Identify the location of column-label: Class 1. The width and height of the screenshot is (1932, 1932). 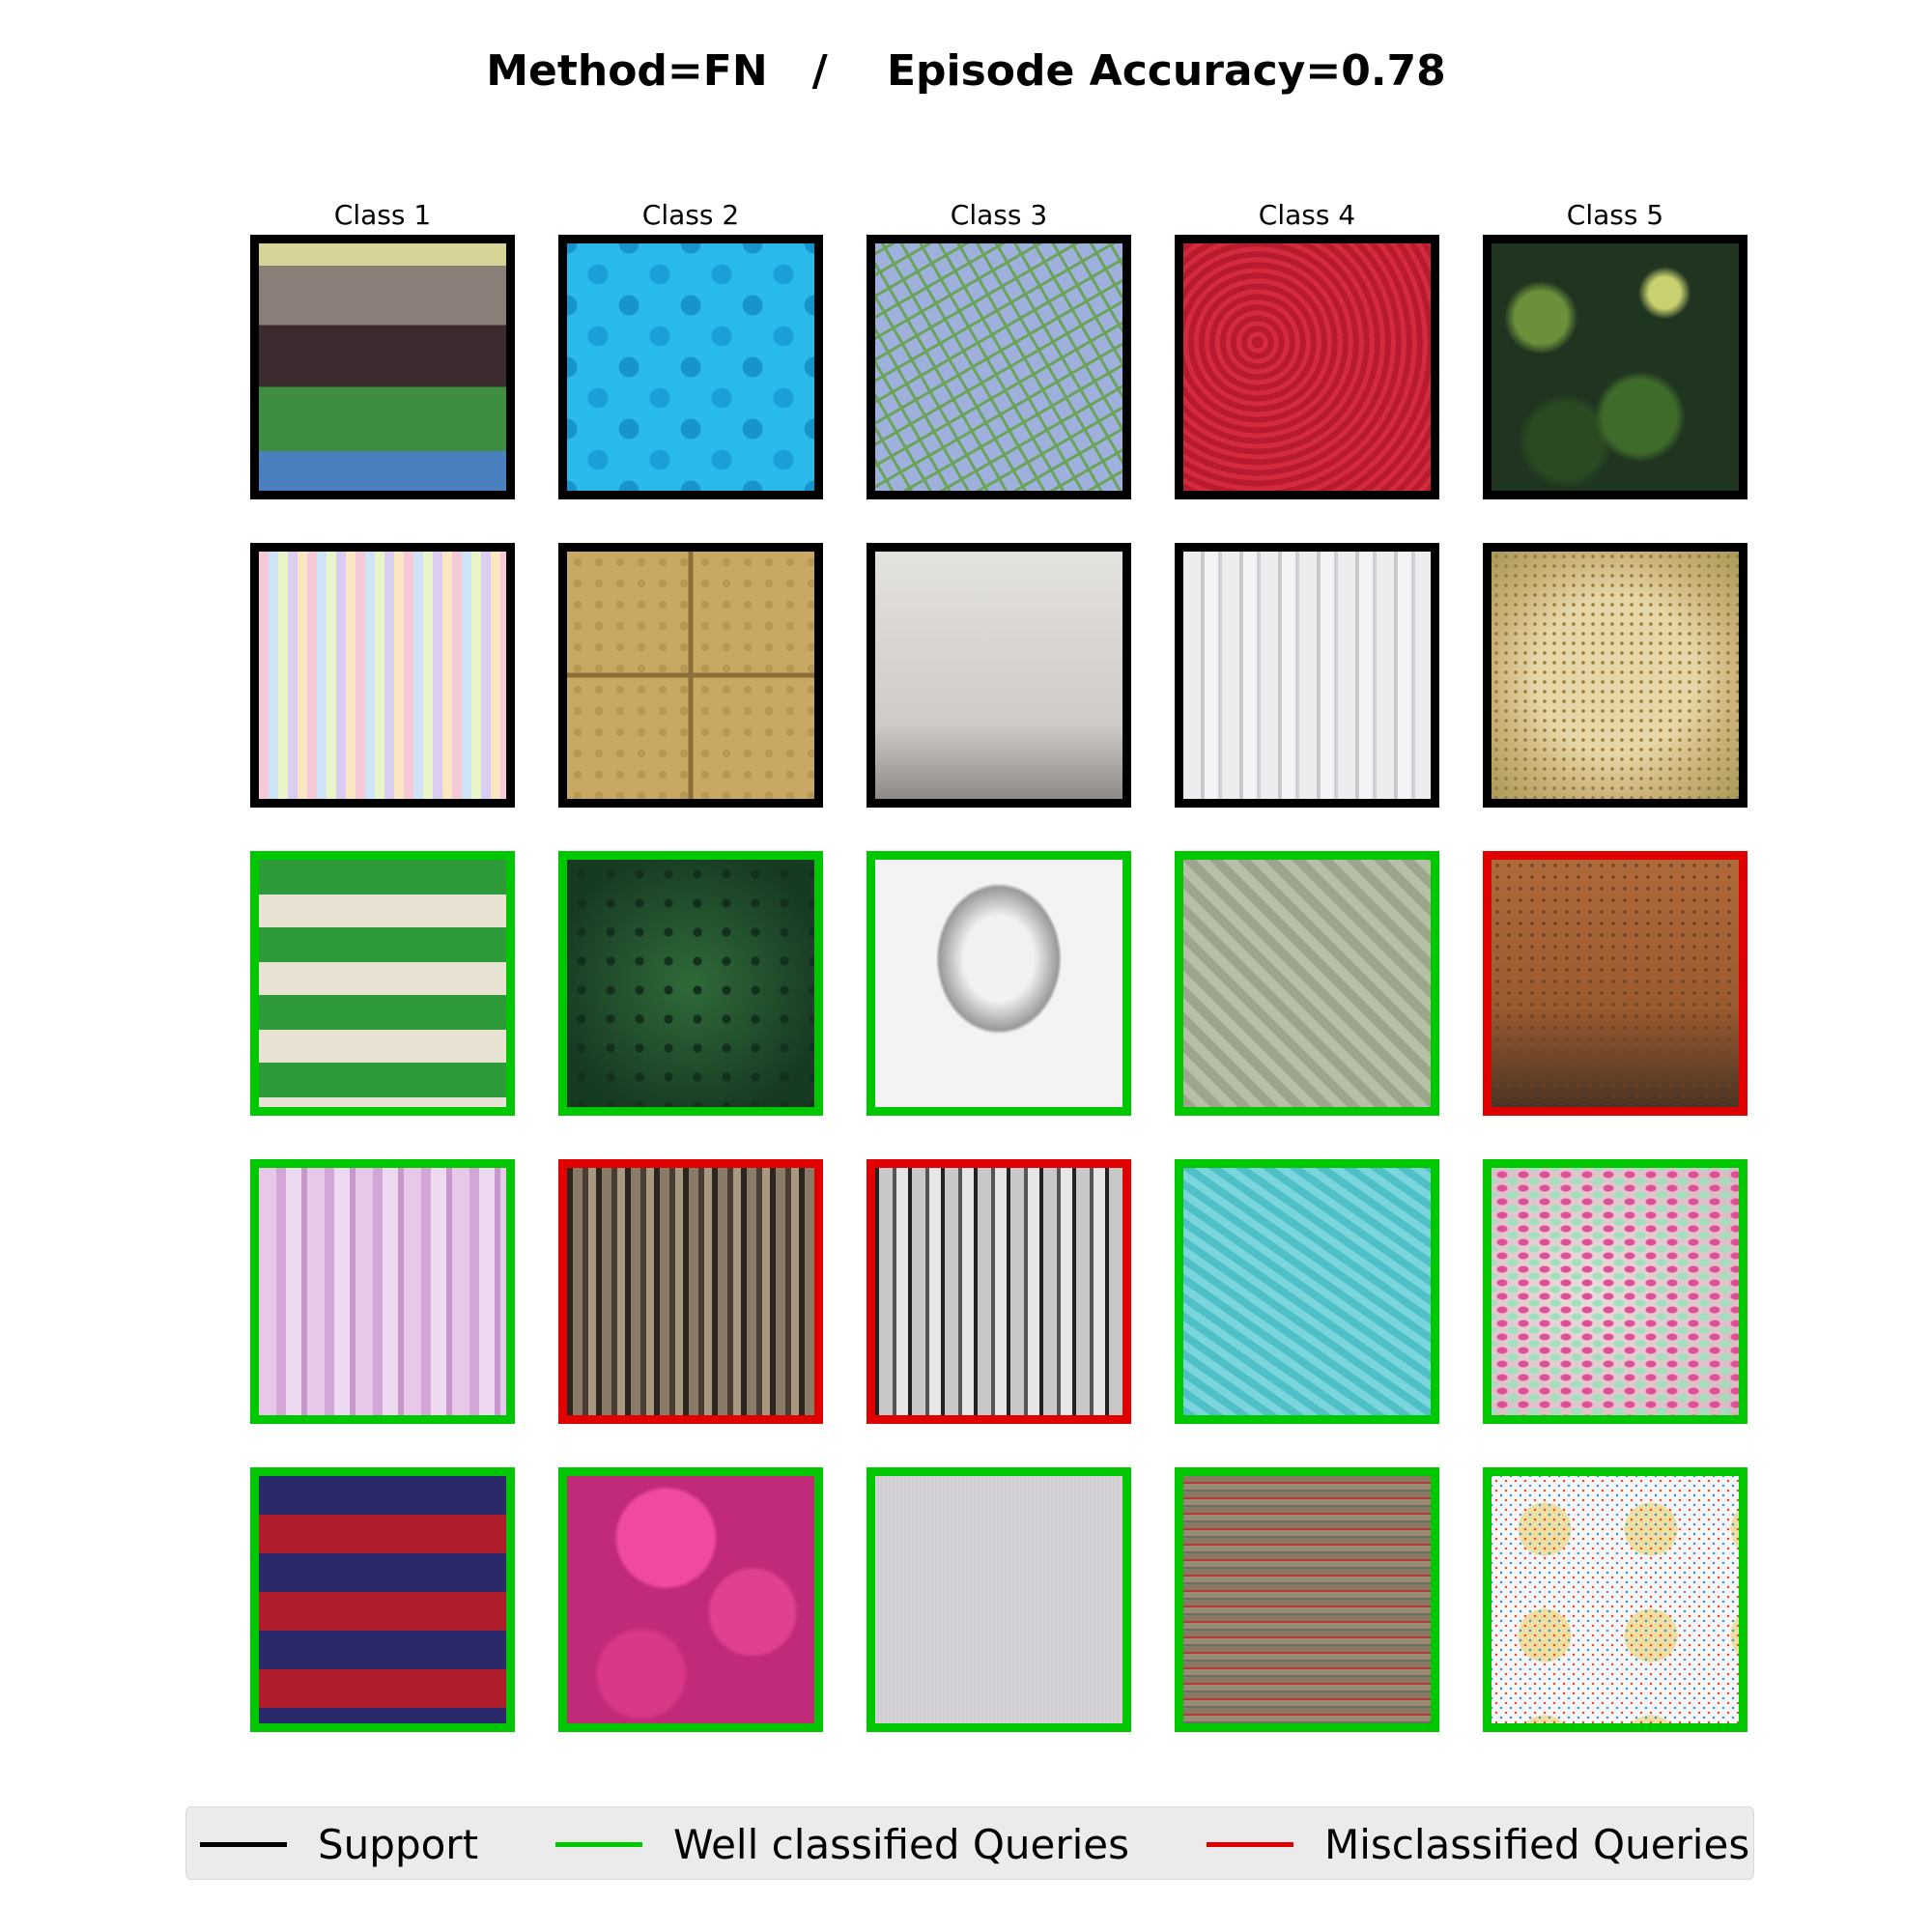
(382, 215).